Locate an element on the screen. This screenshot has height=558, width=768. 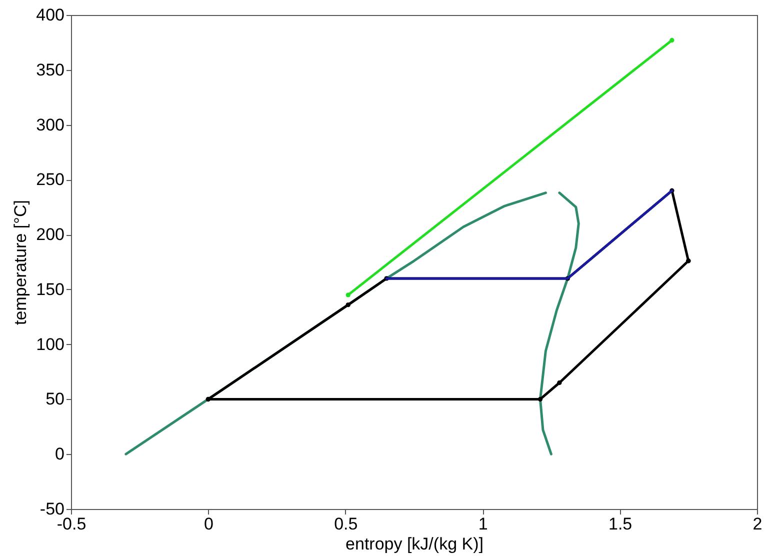
y-tick-label: 50 is located at coordinates (55, 399).